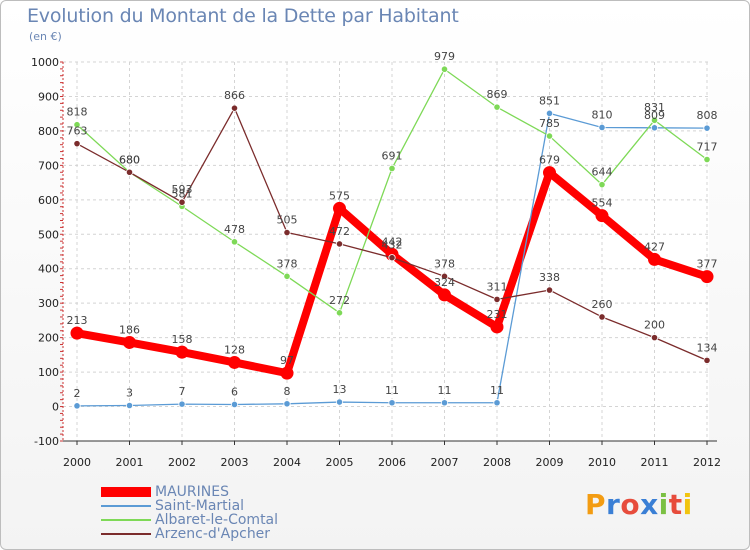 This screenshot has width=750, height=550. Describe the element at coordinates (339, 300) in the screenshot. I see `data-label-s2-5: 272` at that location.